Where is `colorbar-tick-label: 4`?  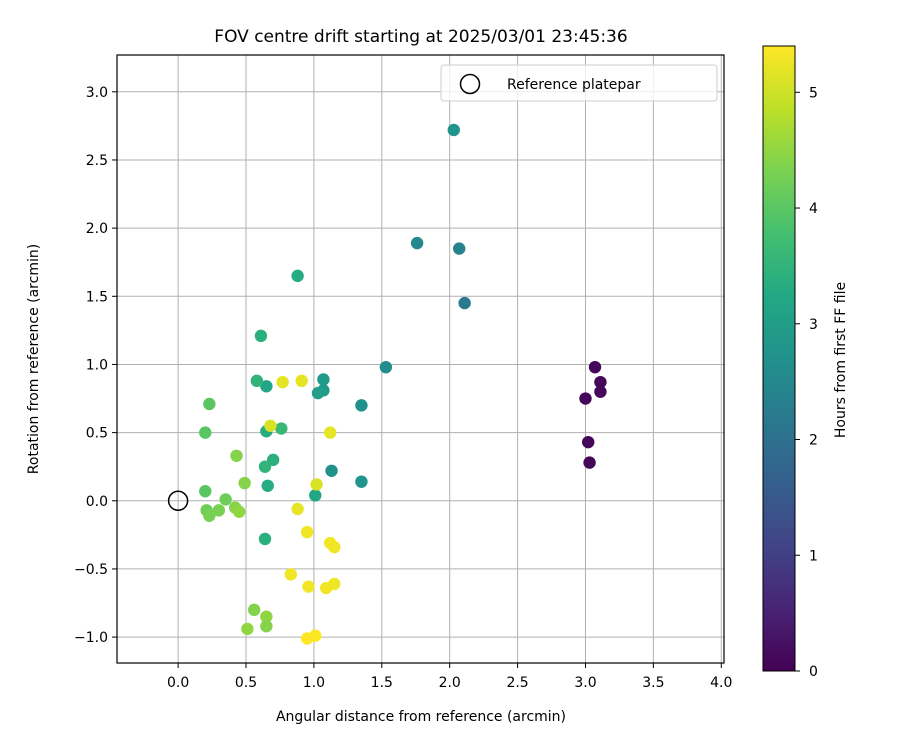
colorbar-tick-label: 4 is located at coordinates (813, 209).